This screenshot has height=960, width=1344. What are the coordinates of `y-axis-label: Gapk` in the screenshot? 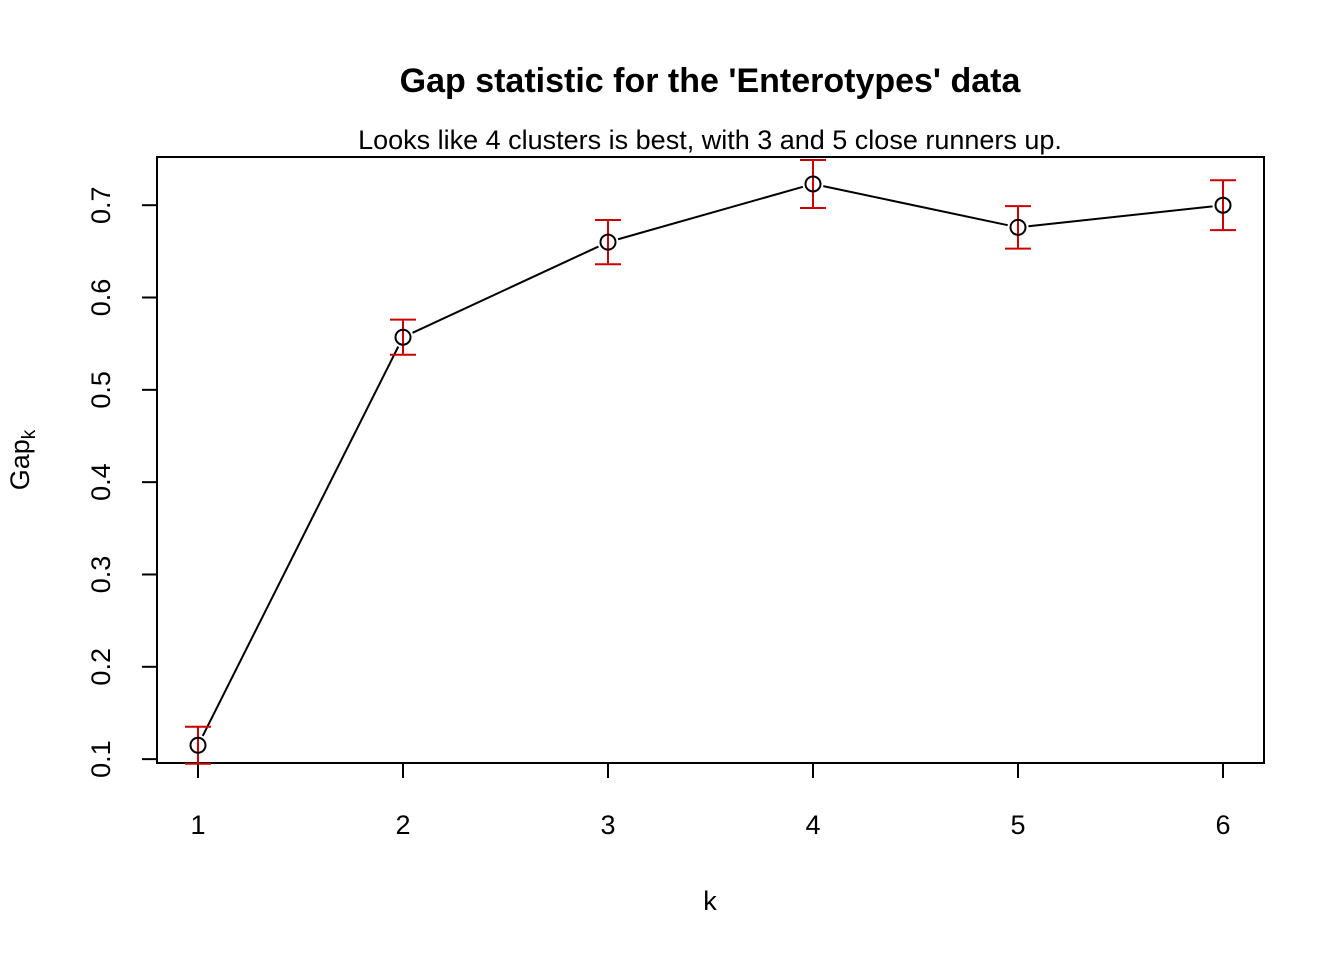 It's located at (22, 459).